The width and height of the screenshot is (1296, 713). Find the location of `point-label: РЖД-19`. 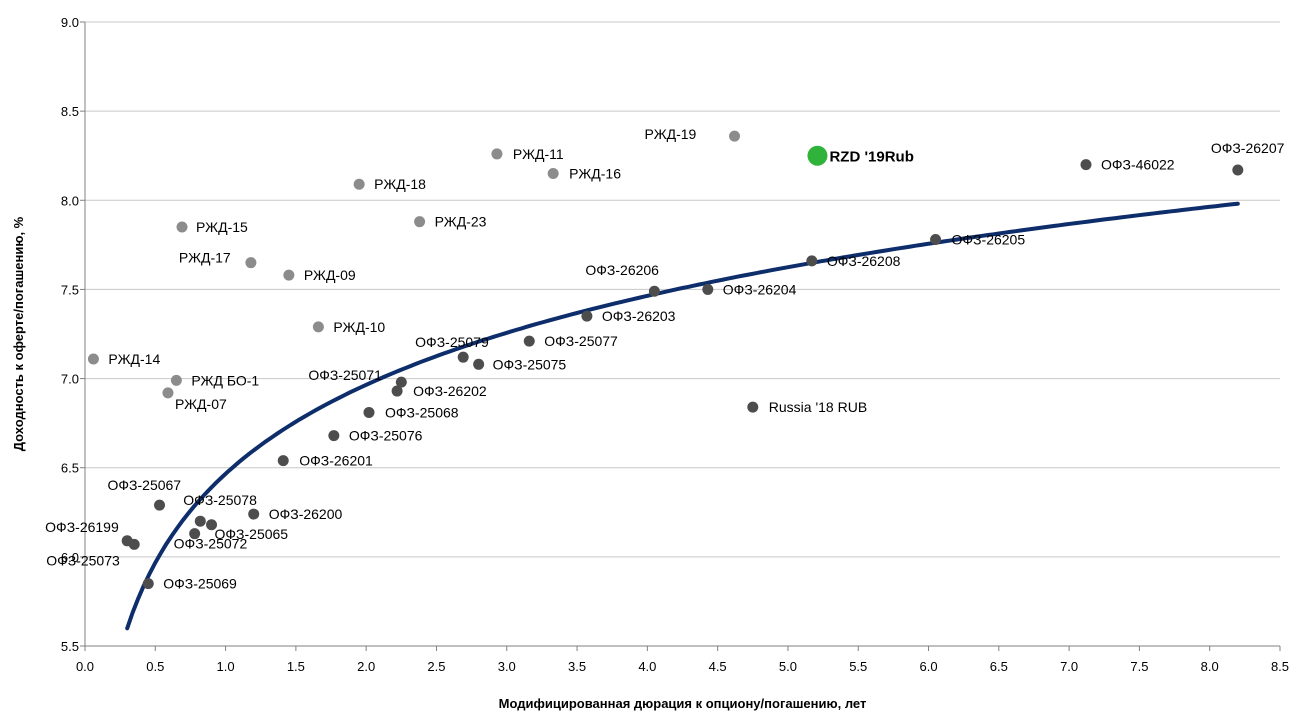

point-label: РЖД-19 is located at coordinates (671, 134).